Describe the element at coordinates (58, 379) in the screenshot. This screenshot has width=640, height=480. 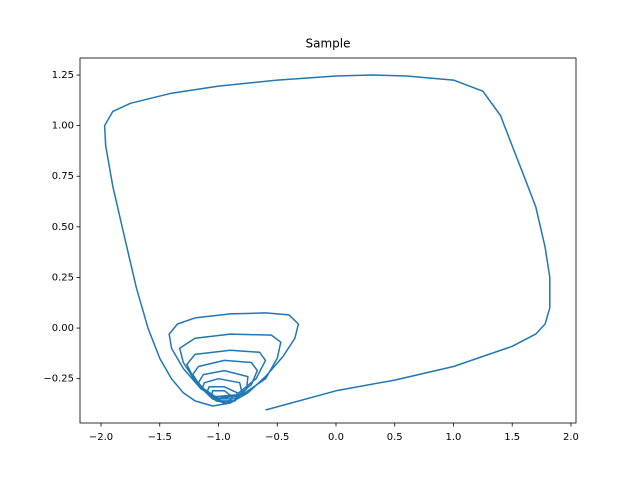
I see `y-tick-label: −0.25` at that location.